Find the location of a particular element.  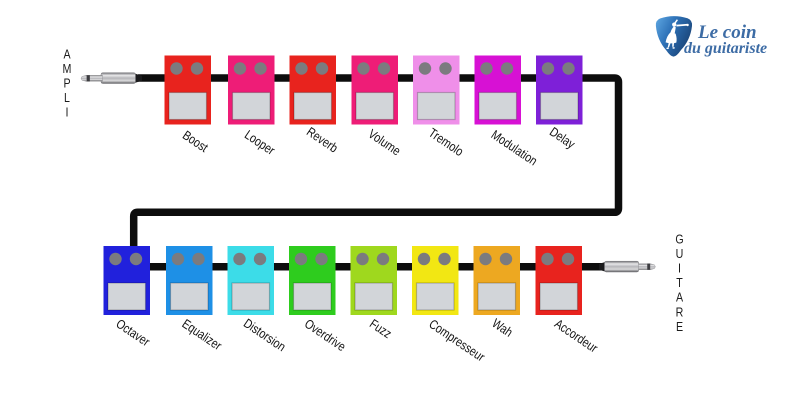

svg-text: E is located at coordinates (679, 326).